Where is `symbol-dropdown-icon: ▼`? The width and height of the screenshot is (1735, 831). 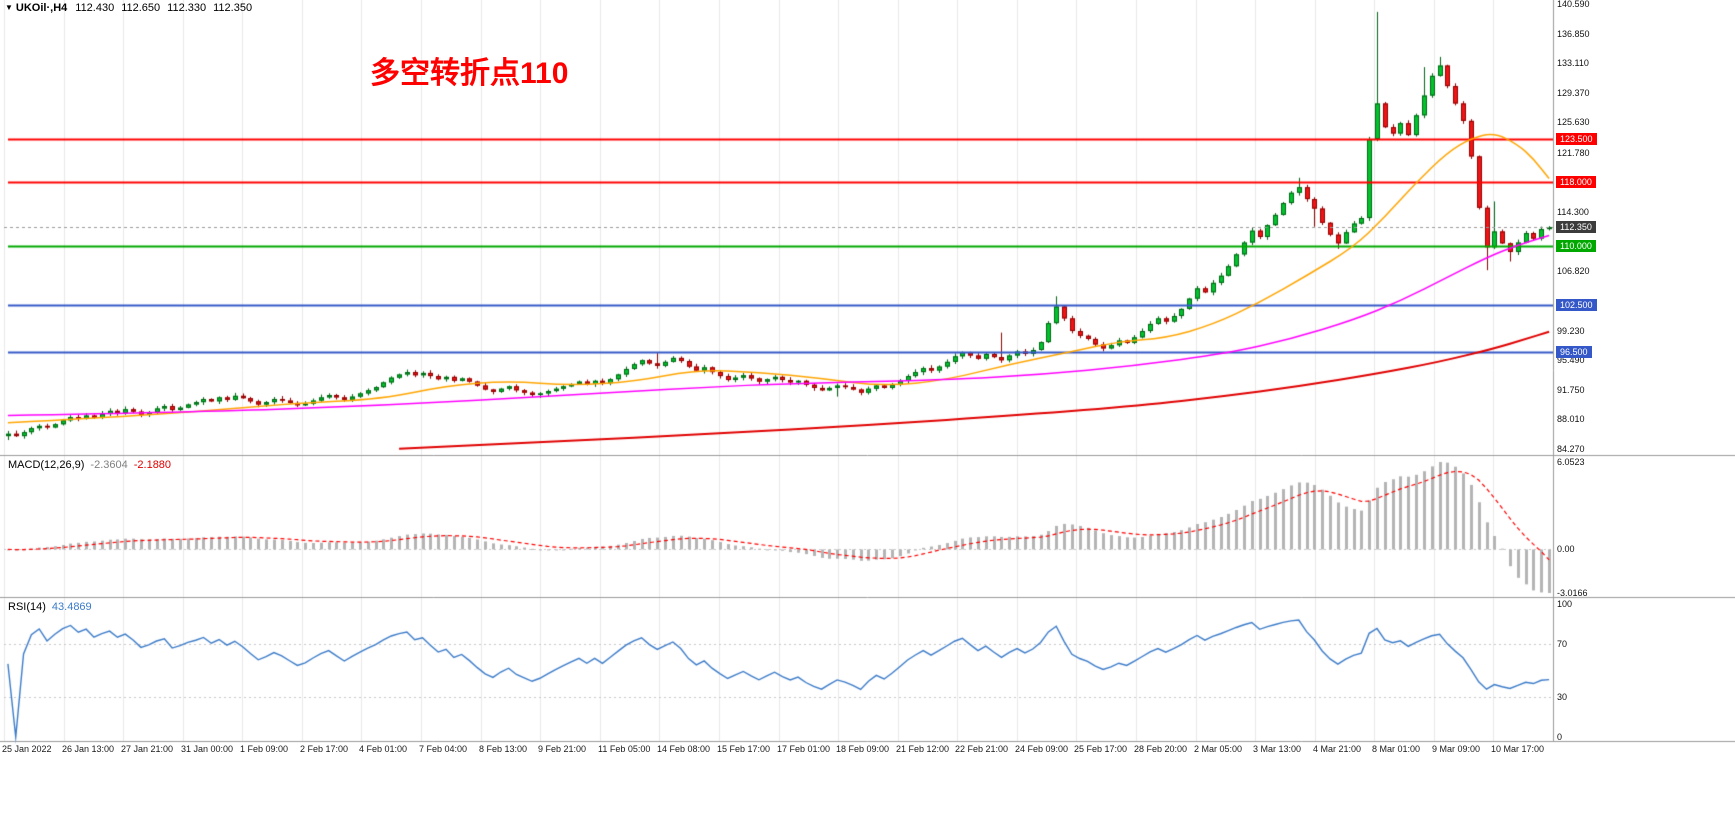 symbol-dropdown-icon: ▼ is located at coordinates (9, 7).